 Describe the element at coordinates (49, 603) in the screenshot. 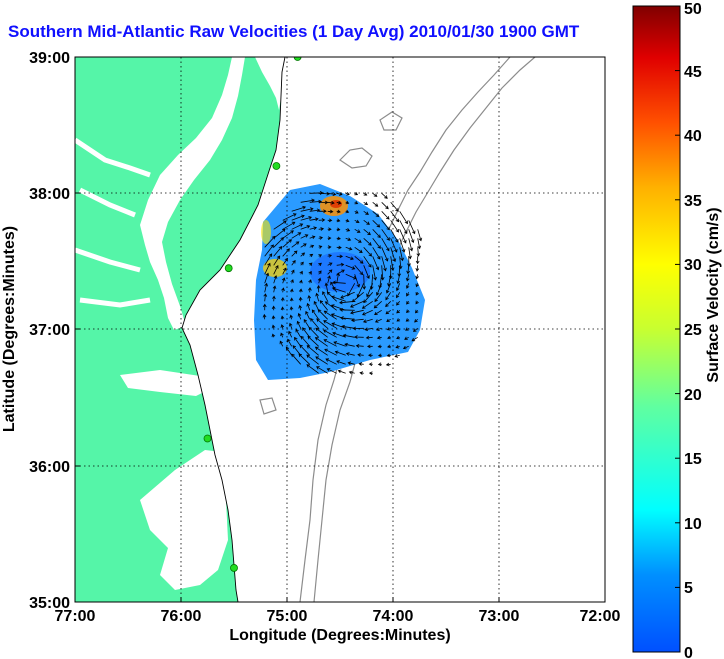

I see `y-tick-label: 35:00` at that location.